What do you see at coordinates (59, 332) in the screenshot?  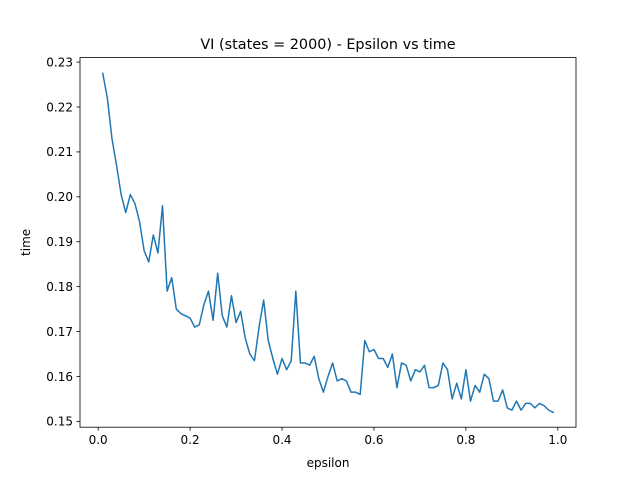 I see `y-tick-label: 0.17` at bounding box center [59, 332].